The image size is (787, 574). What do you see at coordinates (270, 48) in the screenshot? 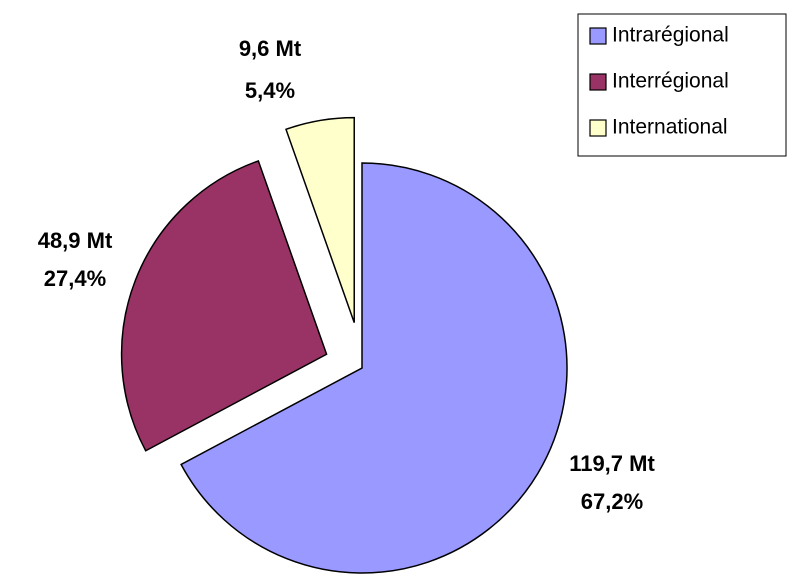
I see `mass-label: 9,6 Mt` at bounding box center [270, 48].